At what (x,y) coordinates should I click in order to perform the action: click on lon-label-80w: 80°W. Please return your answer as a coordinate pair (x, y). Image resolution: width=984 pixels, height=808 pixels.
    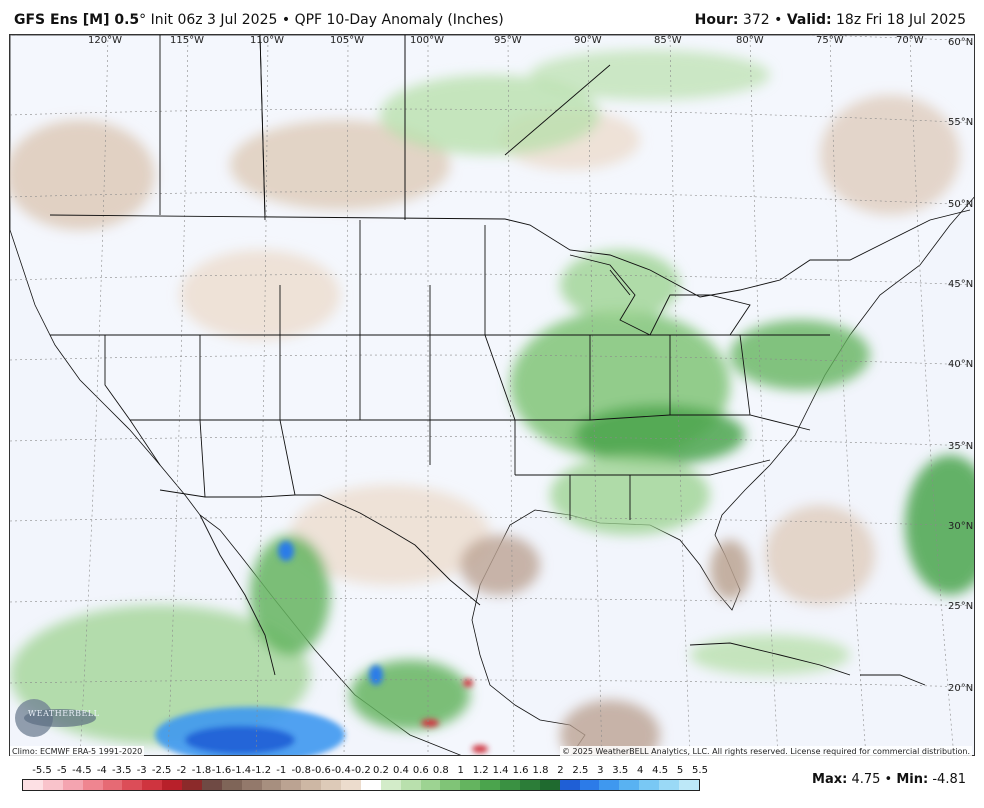
    Looking at the image, I should click on (750, 40).